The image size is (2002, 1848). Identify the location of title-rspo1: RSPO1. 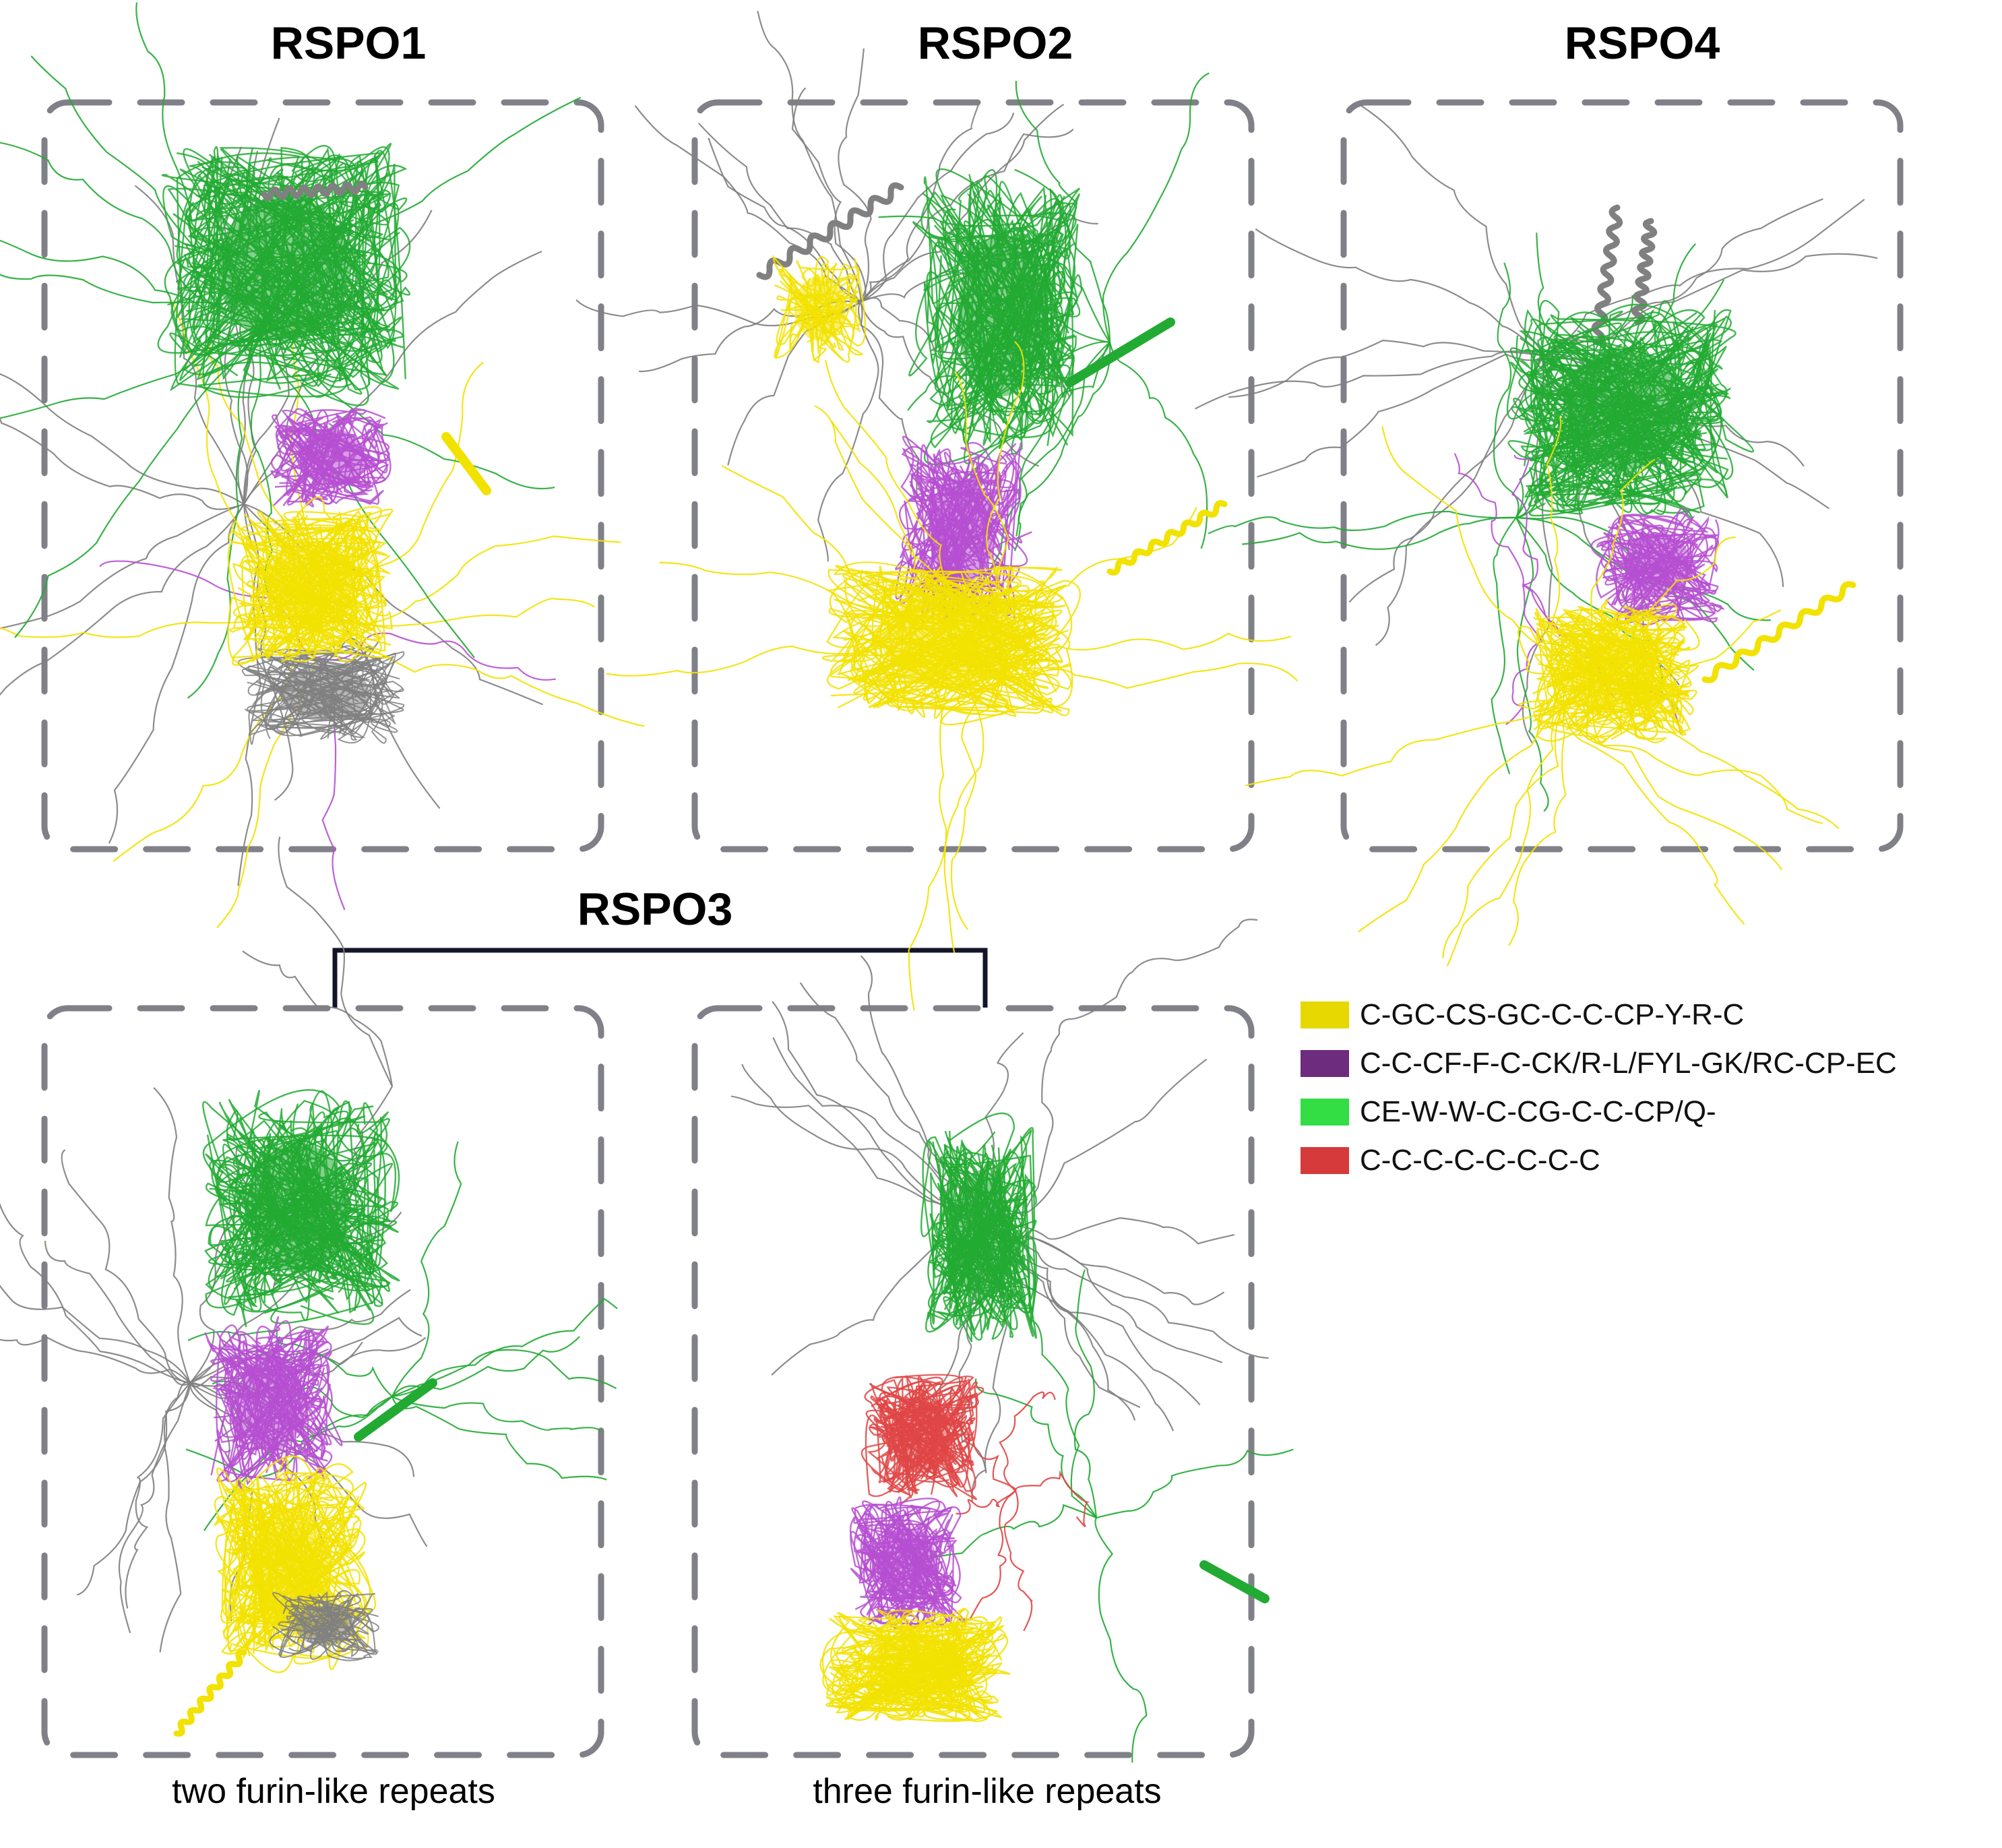
(349, 44).